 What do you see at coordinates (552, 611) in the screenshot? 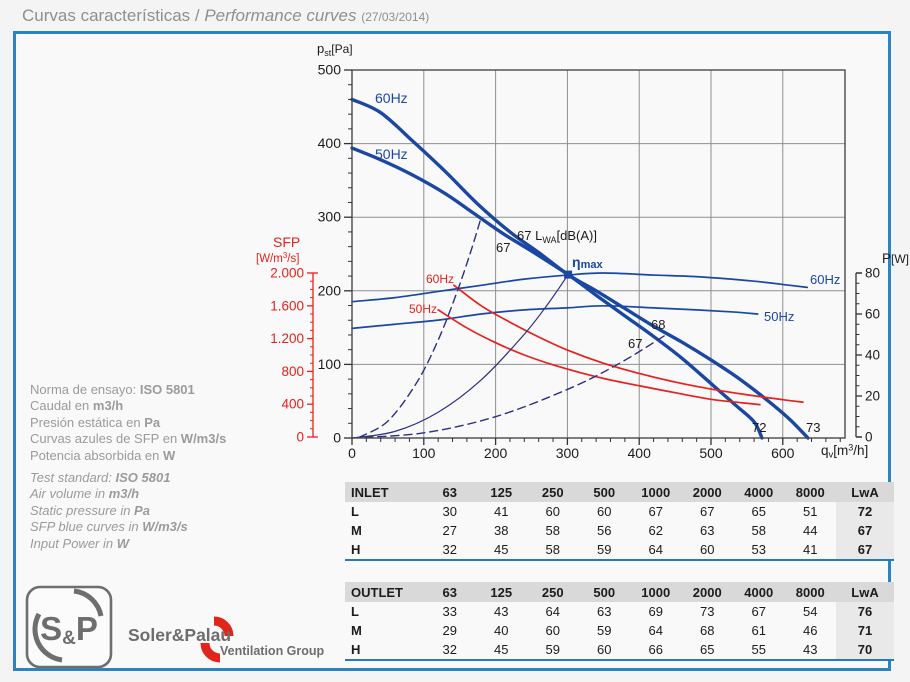
I see `band-value: 64` at bounding box center [552, 611].